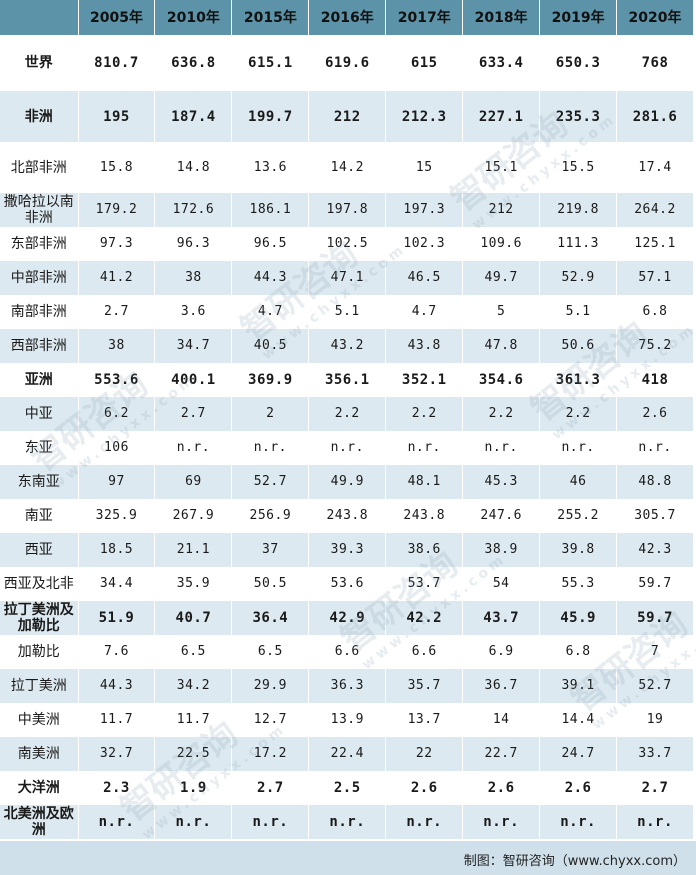  I want to click on row-label: 北部非洲, so click(39, 167).